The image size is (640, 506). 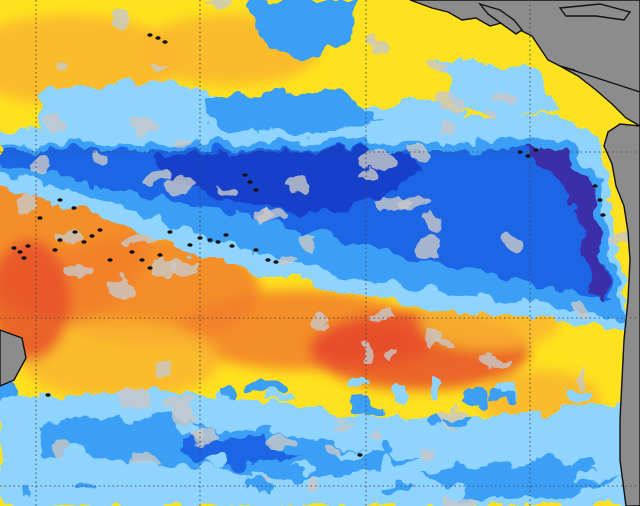 I want to click on caribbean-islands, so click(x=595, y=12).